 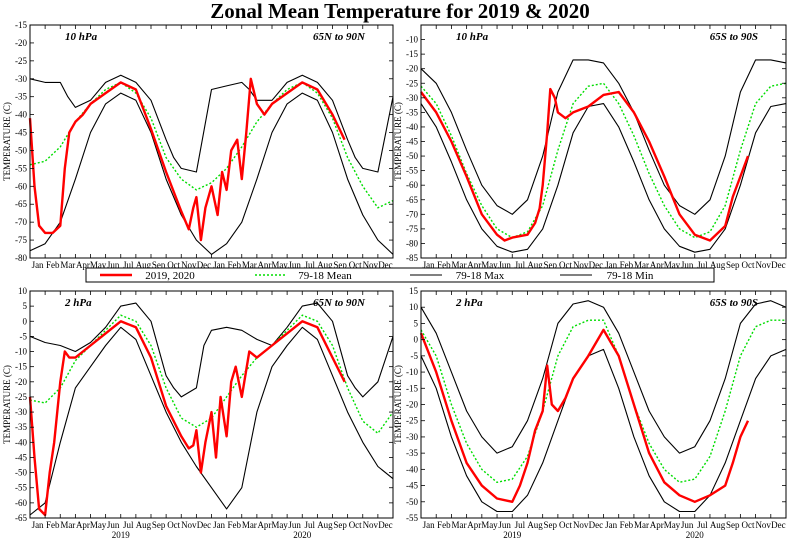 What do you see at coordinates (480, 276) in the screenshot?
I see `legend-label: 79-18 Max` at bounding box center [480, 276].